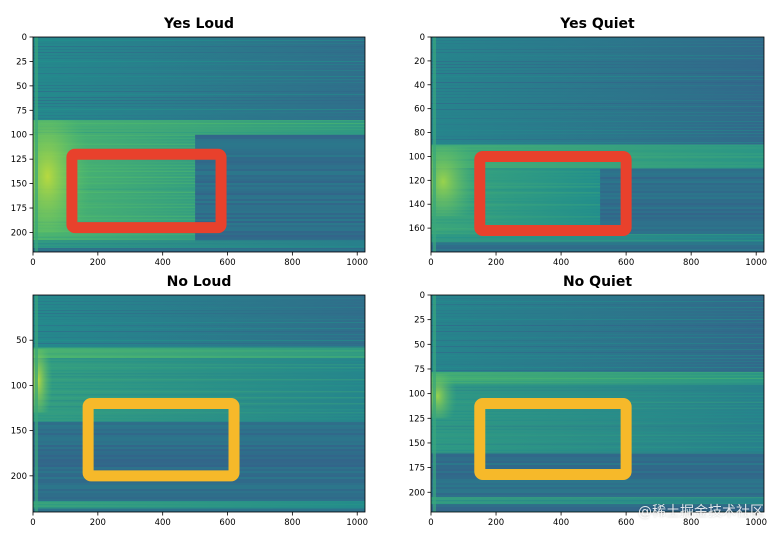 This screenshot has height=537, width=778. Describe the element at coordinates (419, 110) in the screenshot. I see `y-tick-label: 60` at that location.